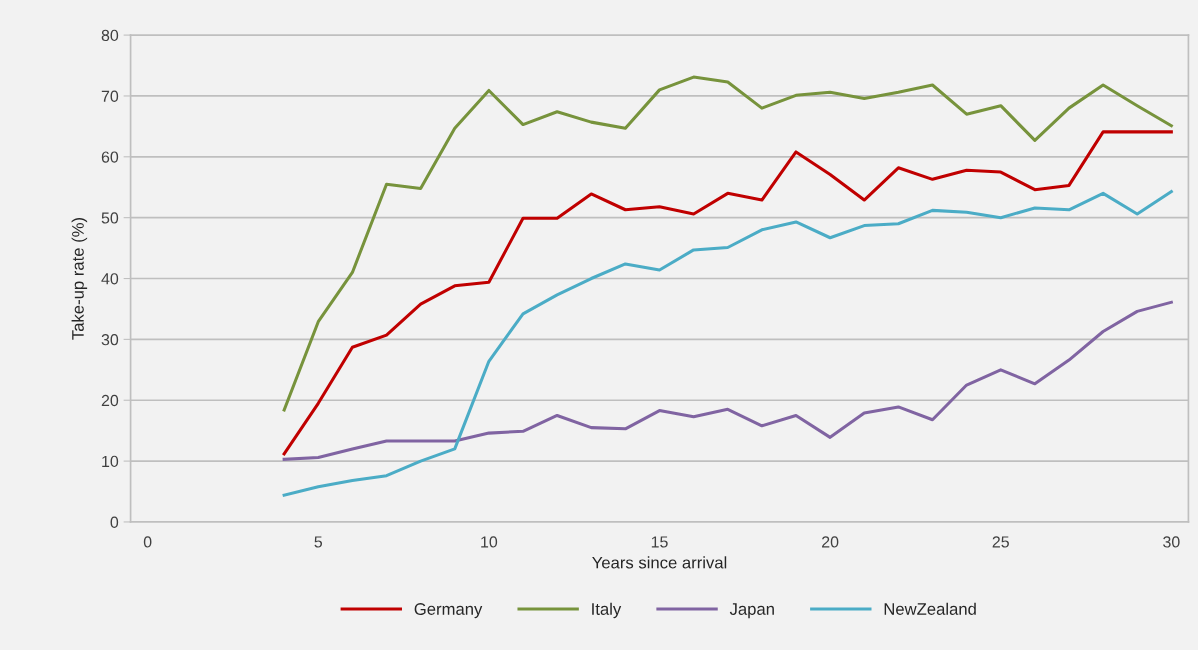 Image resolution: width=1198 pixels, height=650 pixels. Describe the element at coordinates (830, 542) in the screenshot. I see `x-tick-label: 20` at that location.